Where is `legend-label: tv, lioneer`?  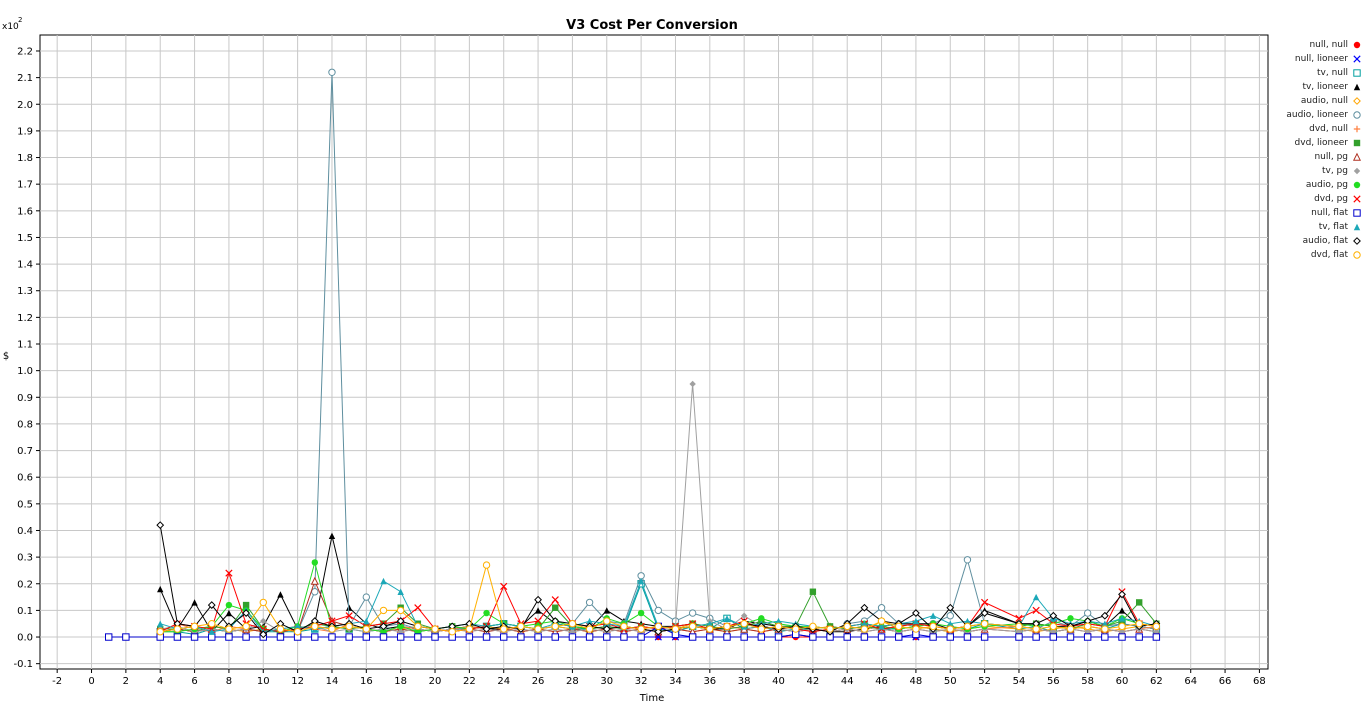
legend-label: tv, lioneer is located at coordinates (1325, 87).